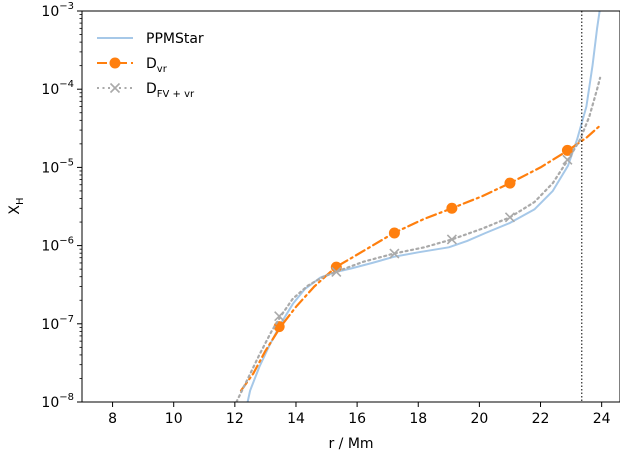  What do you see at coordinates (57, 88) in the screenshot?
I see `y-tick-label: 10⁻⁴` at bounding box center [57, 88].